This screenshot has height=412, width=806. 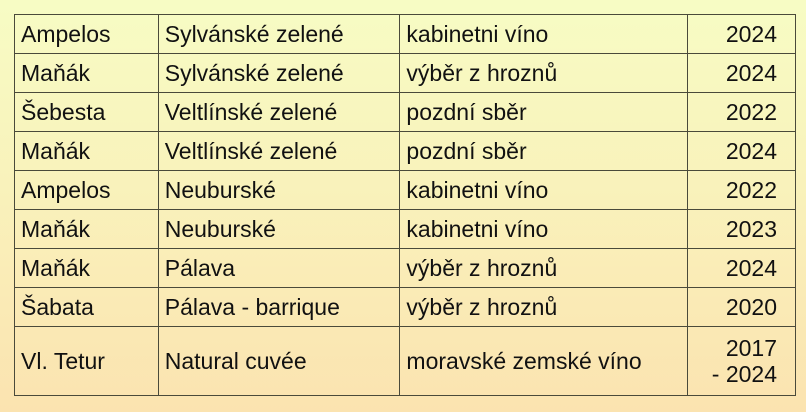 I want to click on year-cell: 2017 - 2024, so click(x=741, y=361).